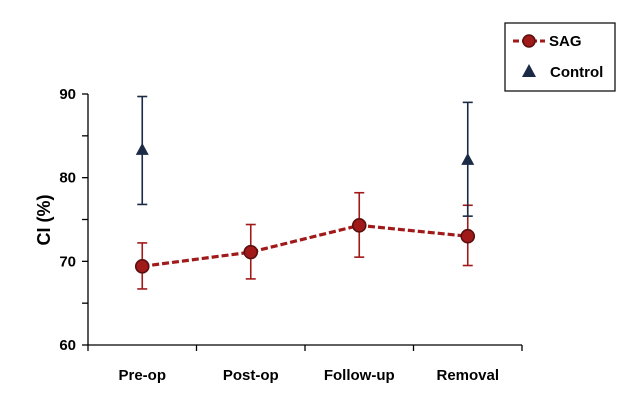 This screenshot has height=403, width=640. What do you see at coordinates (576, 72) in the screenshot?
I see `legend-control-label: Control` at bounding box center [576, 72].